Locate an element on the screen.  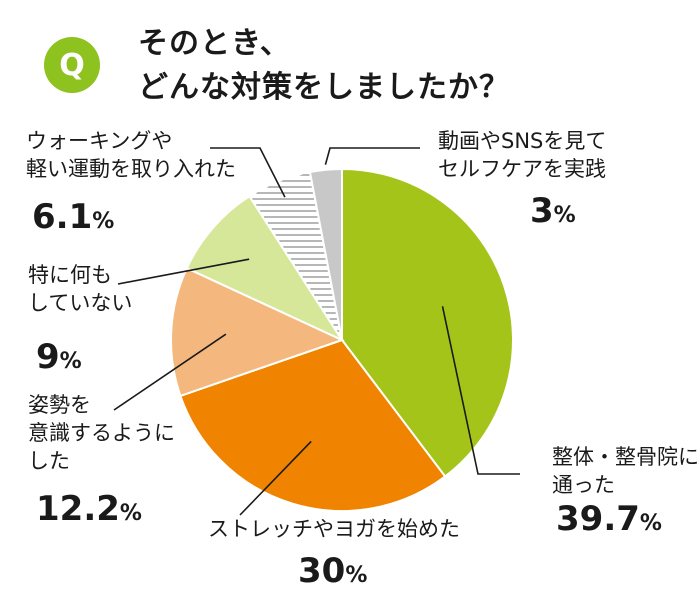
title-line-2: どんな対策をしましたか？ is located at coordinates (324, 87).